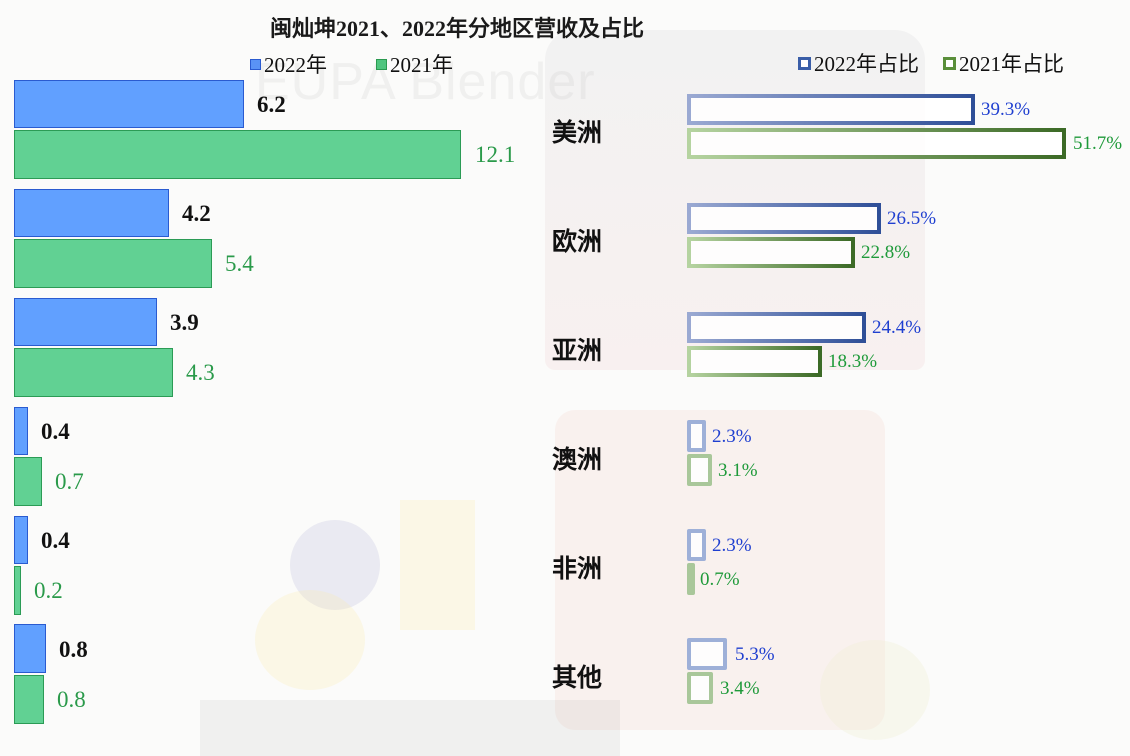 Image resolution: width=1130 pixels, height=756 pixels. I want to click on share-value-africa-2021: 0.7%, so click(720, 579).